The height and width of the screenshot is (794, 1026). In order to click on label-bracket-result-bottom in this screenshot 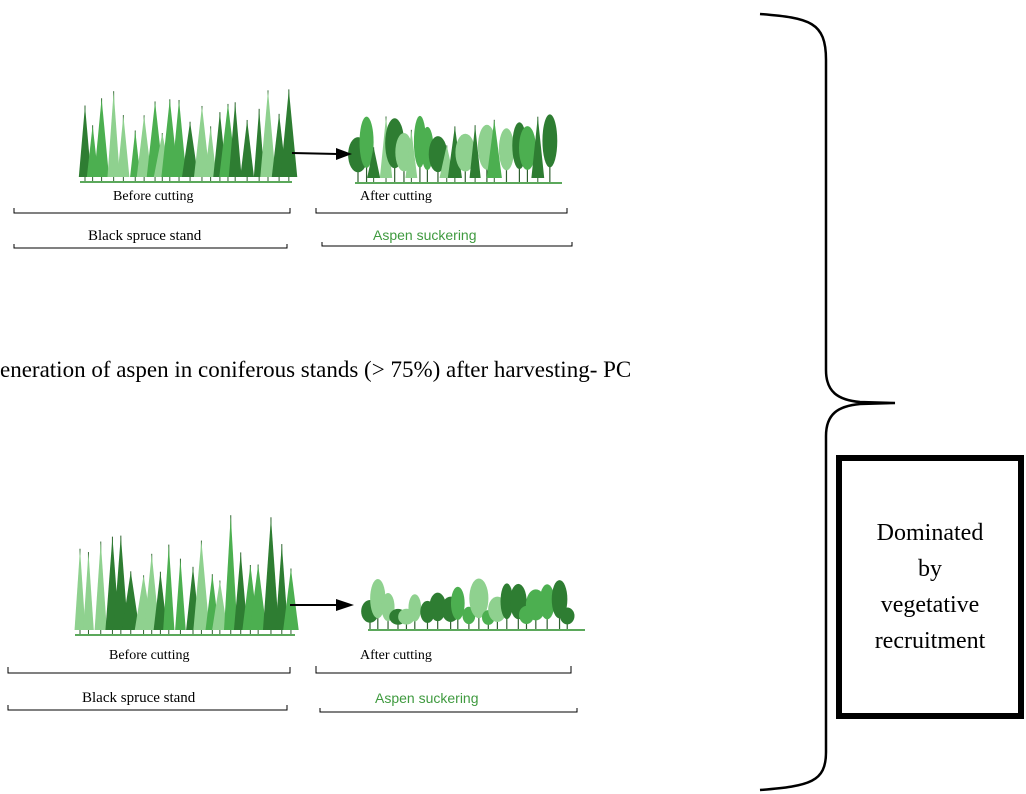, I will do `click(448, 710)`.